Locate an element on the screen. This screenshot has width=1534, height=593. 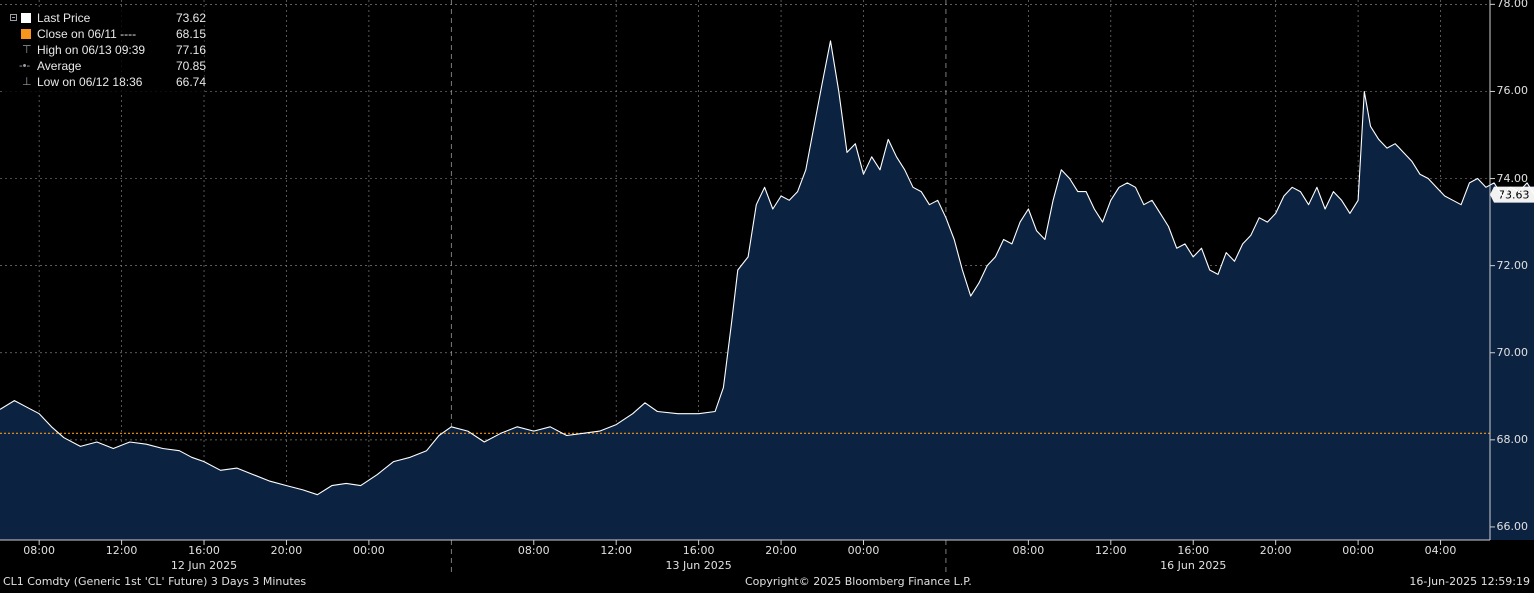
y-tick-label: 70.00 is located at coordinates (1512, 352).